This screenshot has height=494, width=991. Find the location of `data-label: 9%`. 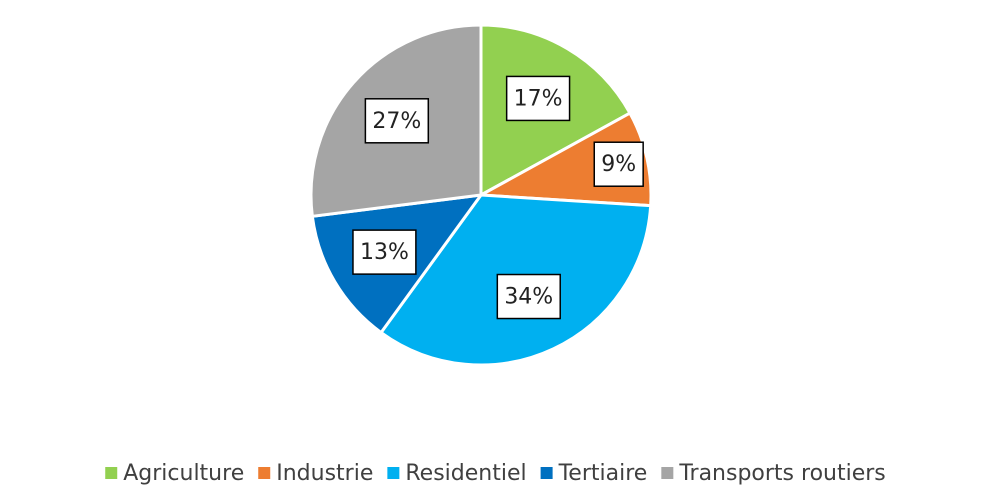

data-label: 9% is located at coordinates (618, 164).